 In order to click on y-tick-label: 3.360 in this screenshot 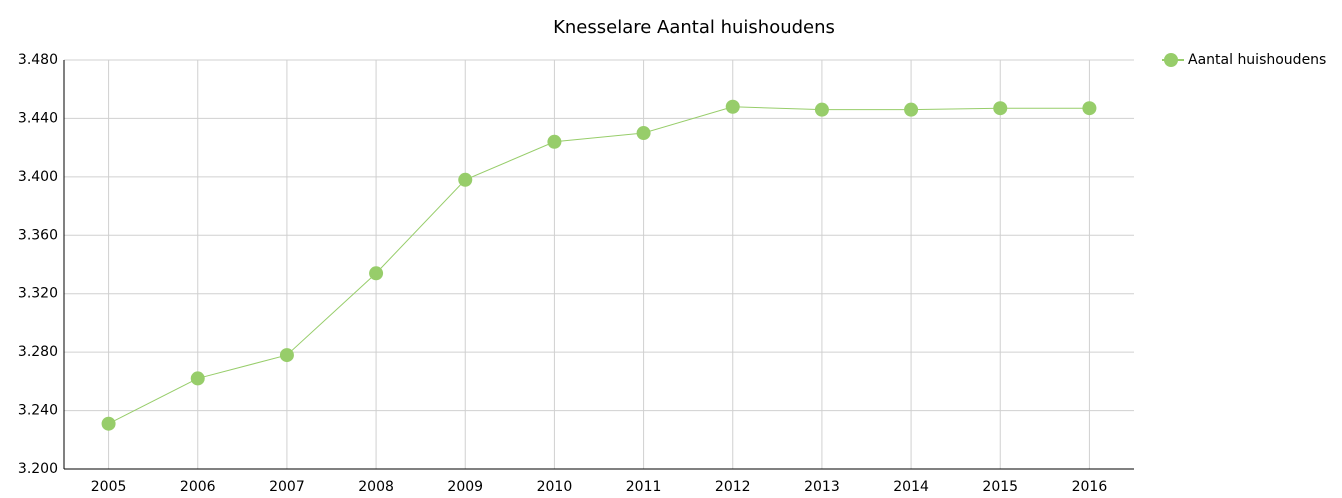, I will do `click(38, 235)`.